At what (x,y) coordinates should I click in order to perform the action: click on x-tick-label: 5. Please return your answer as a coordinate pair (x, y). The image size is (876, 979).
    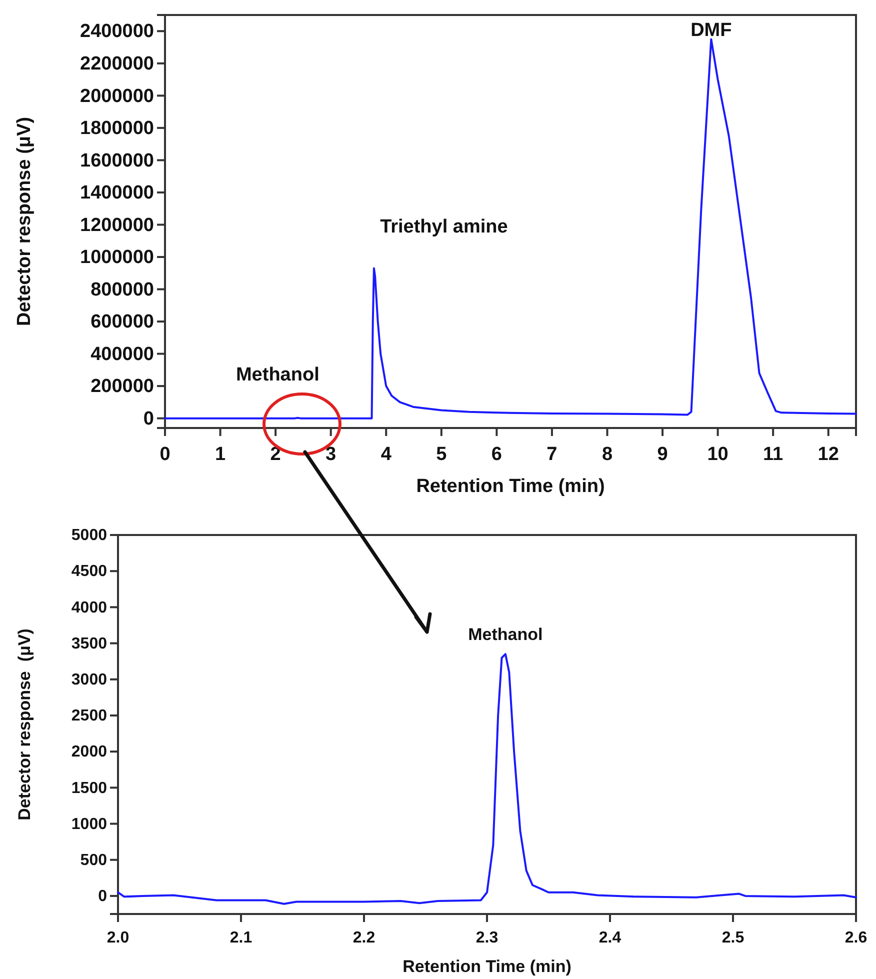
    Looking at the image, I should click on (442, 454).